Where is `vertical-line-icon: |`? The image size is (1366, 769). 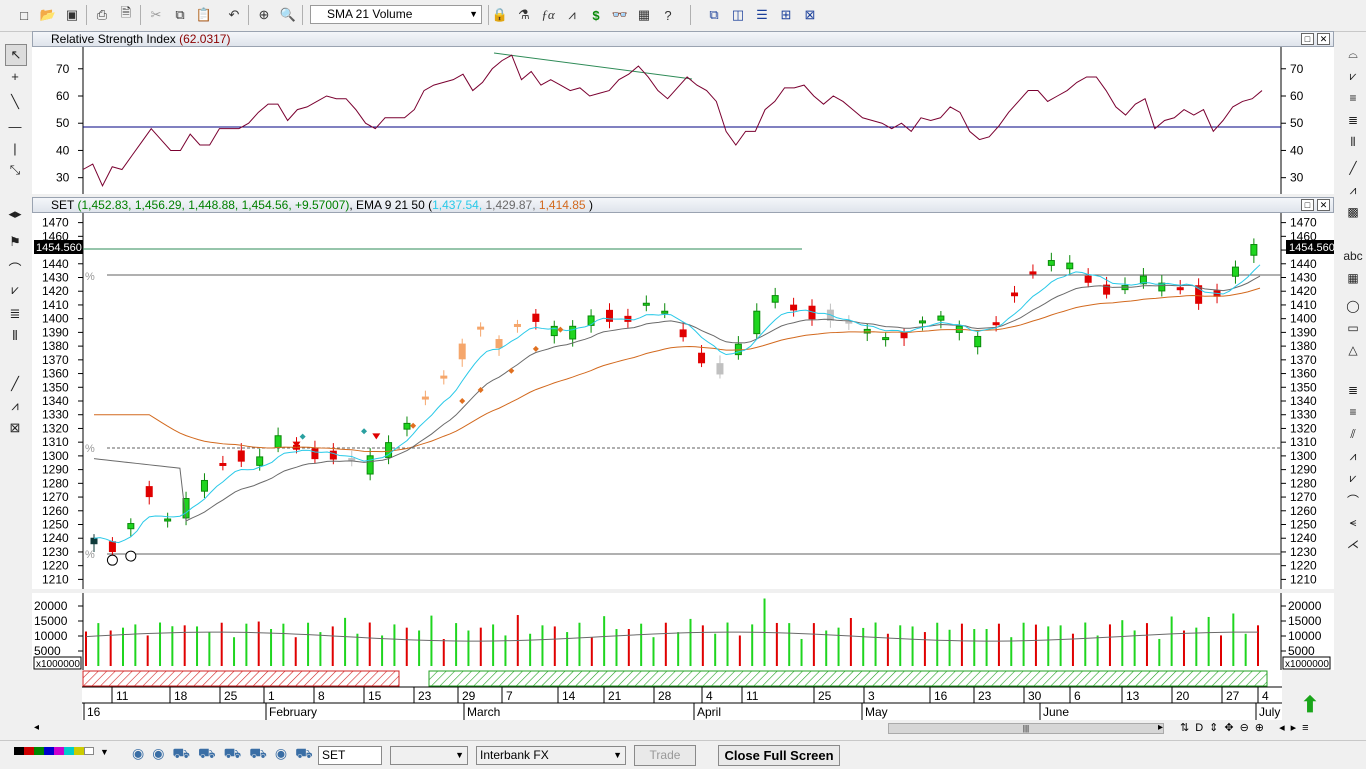
vertical-line-icon: | is located at coordinates (15, 148).